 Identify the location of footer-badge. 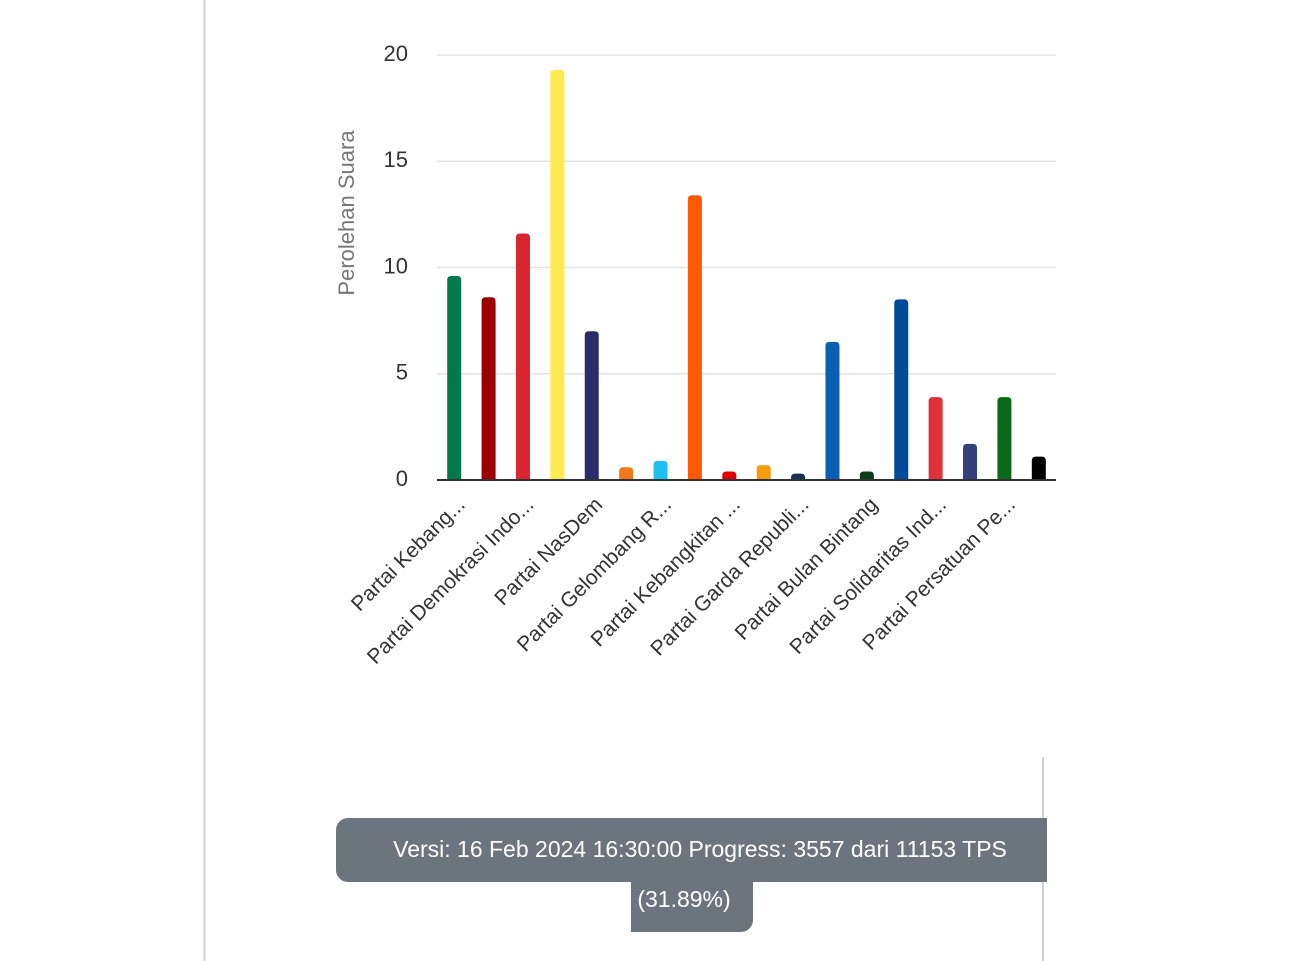
(691, 875).